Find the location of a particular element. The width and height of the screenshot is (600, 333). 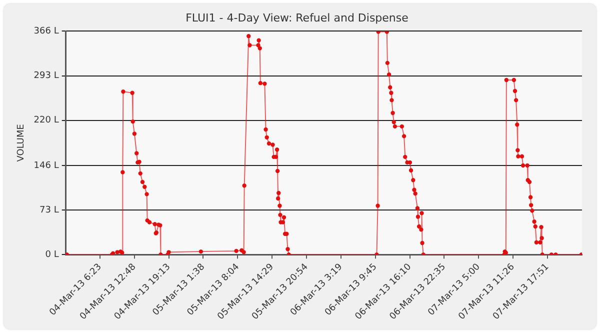

chart-title: FLUI1 - 4-Day View: Refuel and Dispense is located at coordinates (297, 17).